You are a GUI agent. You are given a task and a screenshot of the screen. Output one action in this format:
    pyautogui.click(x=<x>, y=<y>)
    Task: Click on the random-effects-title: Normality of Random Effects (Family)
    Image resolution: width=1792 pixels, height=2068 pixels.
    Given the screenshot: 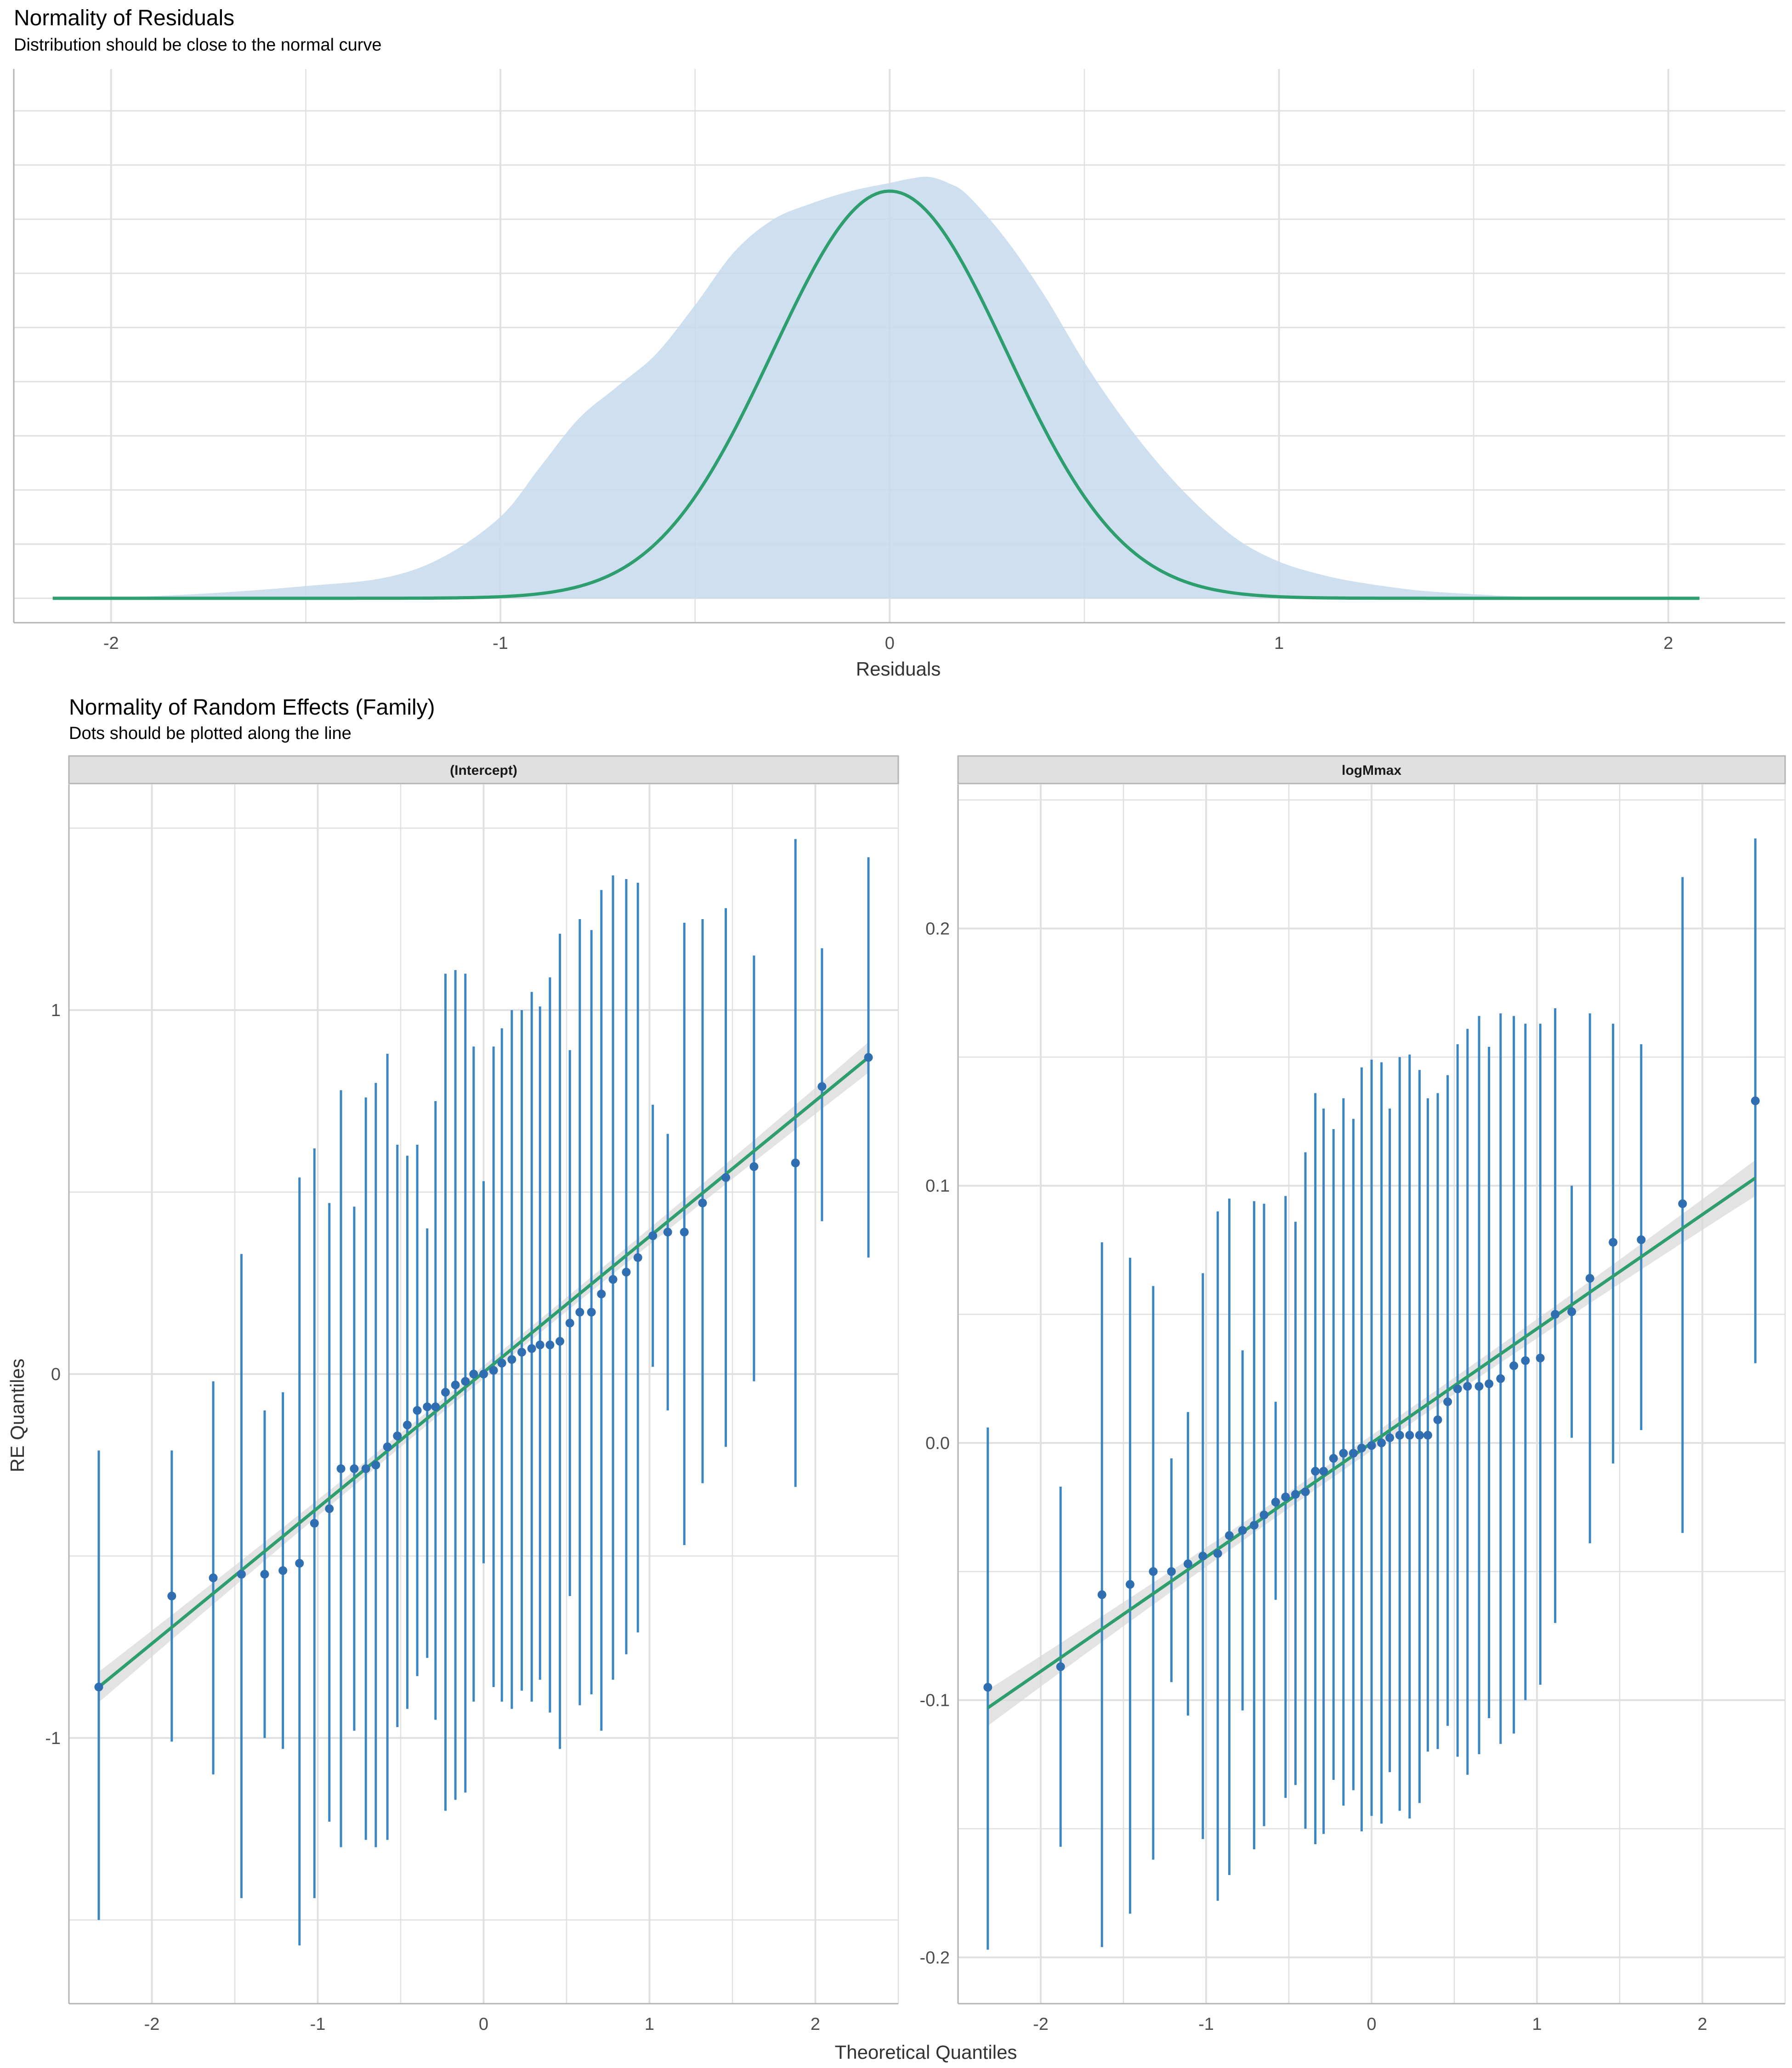 What is the action you would take?
    pyautogui.click(x=252, y=707)
    